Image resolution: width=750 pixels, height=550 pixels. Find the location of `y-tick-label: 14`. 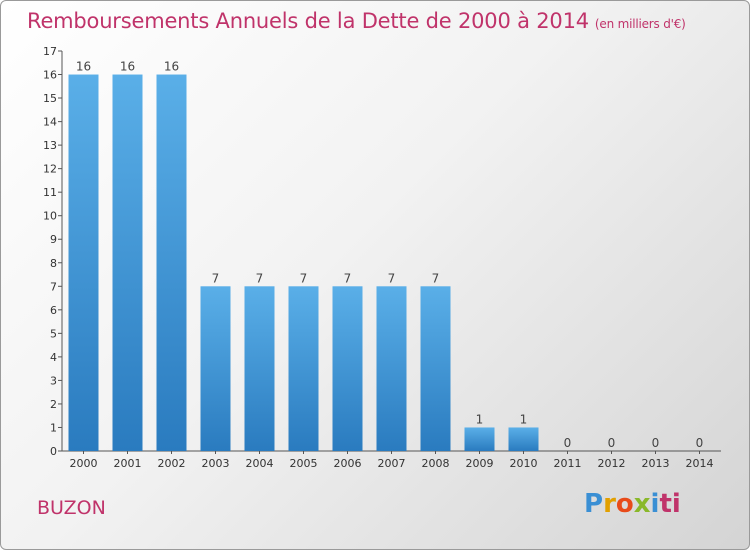

y-tick-label: 14 is located at coordinates (50, 122).